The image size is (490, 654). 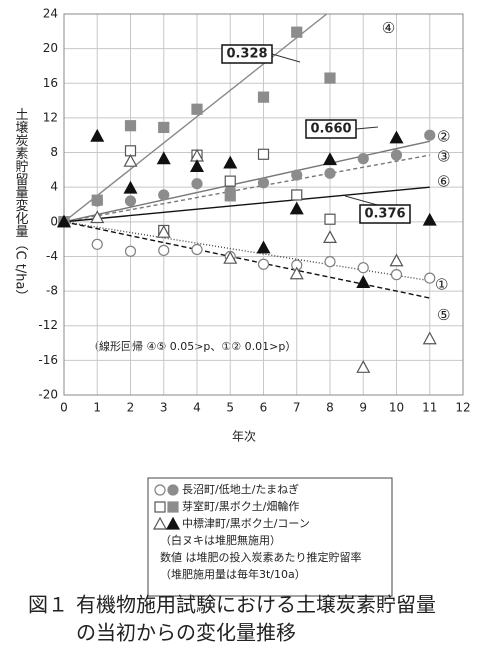 I want to click on caption-line: の当初からの変化量推移, so click(x=186, y=633).